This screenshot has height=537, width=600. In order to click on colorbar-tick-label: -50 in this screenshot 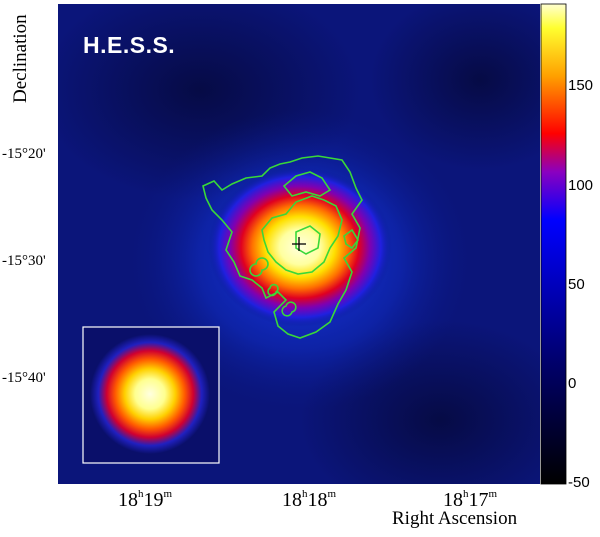, I will do `click(579, 482)`.